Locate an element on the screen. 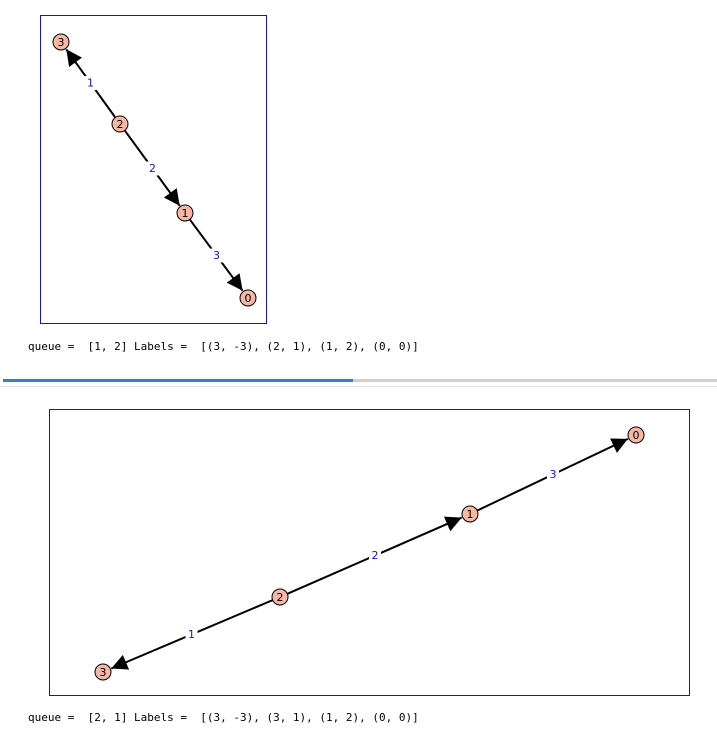  queue-value: [1, 2] is located at coordinates (107, 346).